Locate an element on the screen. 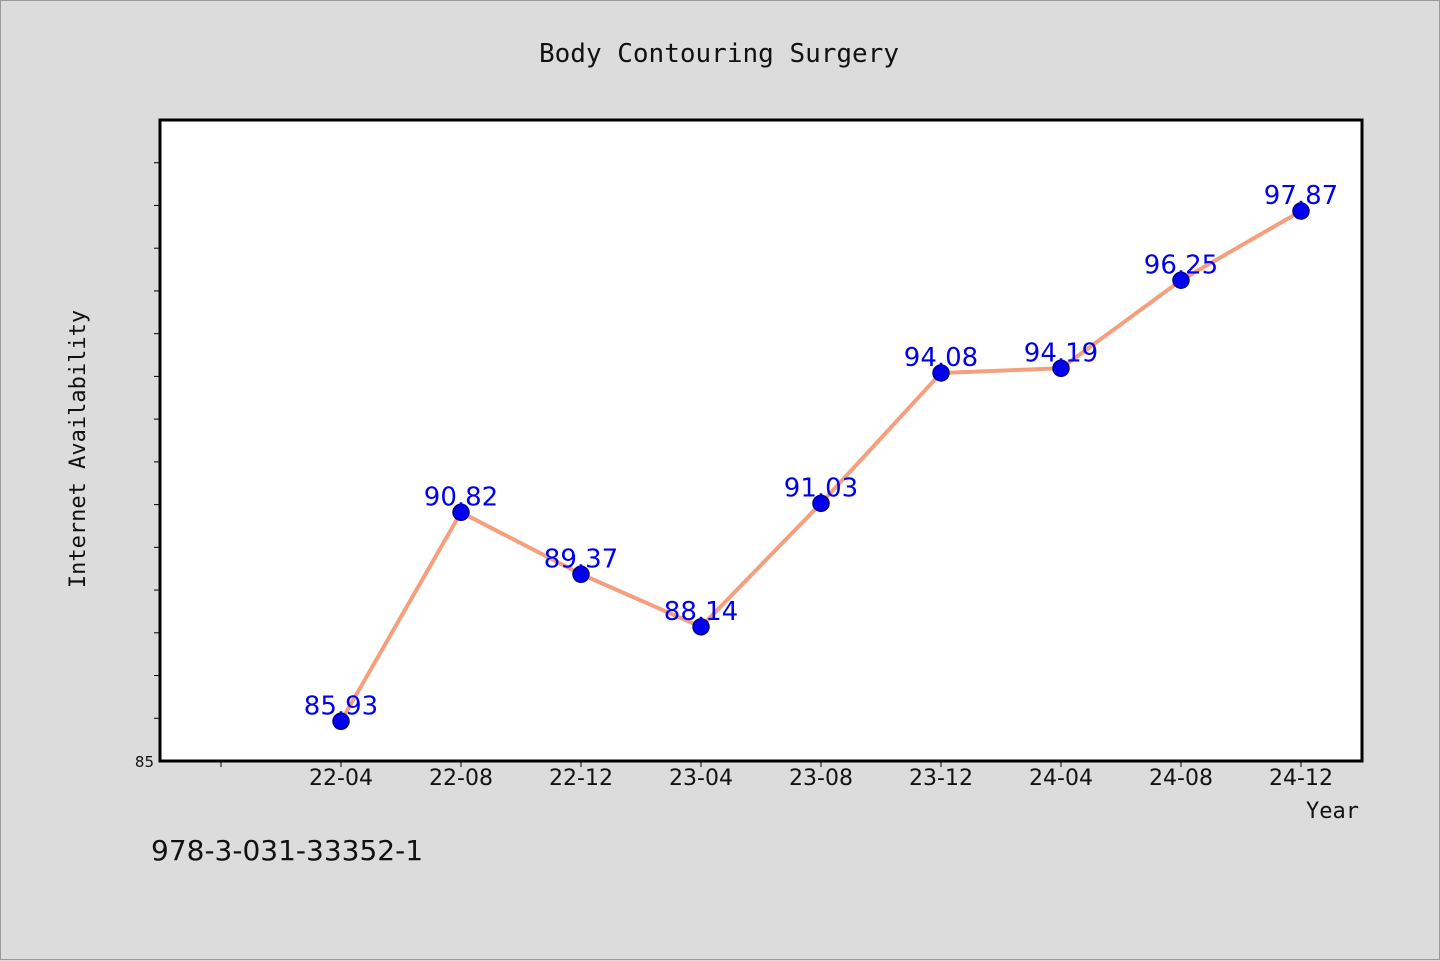 Image resolution: width=1440 pixels, height=961 pixels. x-tick-label: 22-04 is located at coordinates (341, 778).